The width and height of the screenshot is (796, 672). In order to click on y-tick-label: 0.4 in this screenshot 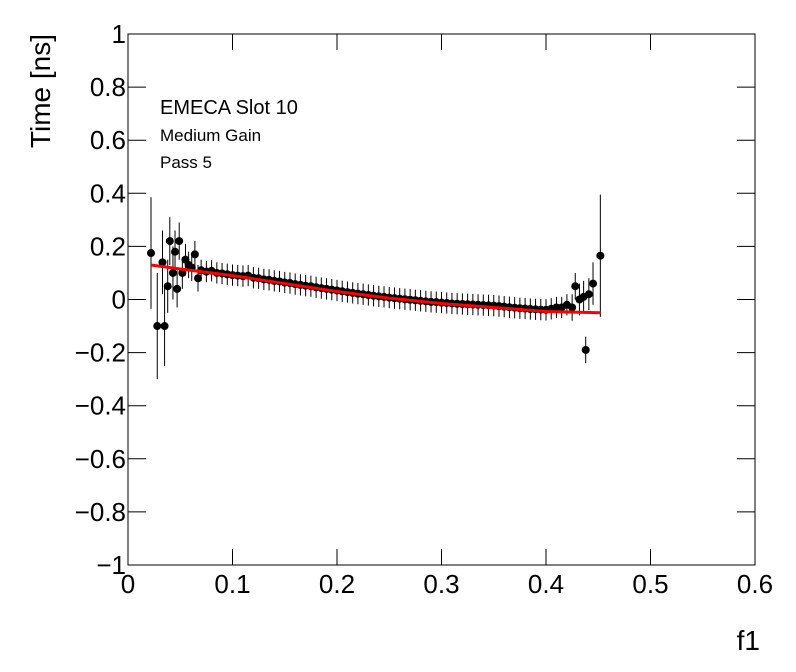, I will do `click(108, 193)`.